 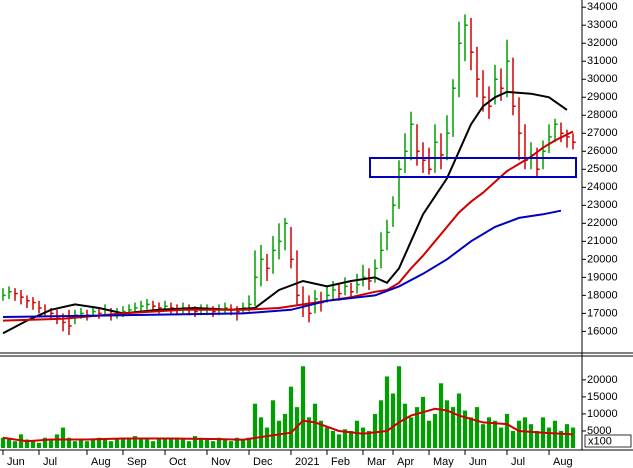 What do you see at coordinates (221, 462) in the screenshot?
I see `x-tick-label: Nov` at bounding box center [221, 462].